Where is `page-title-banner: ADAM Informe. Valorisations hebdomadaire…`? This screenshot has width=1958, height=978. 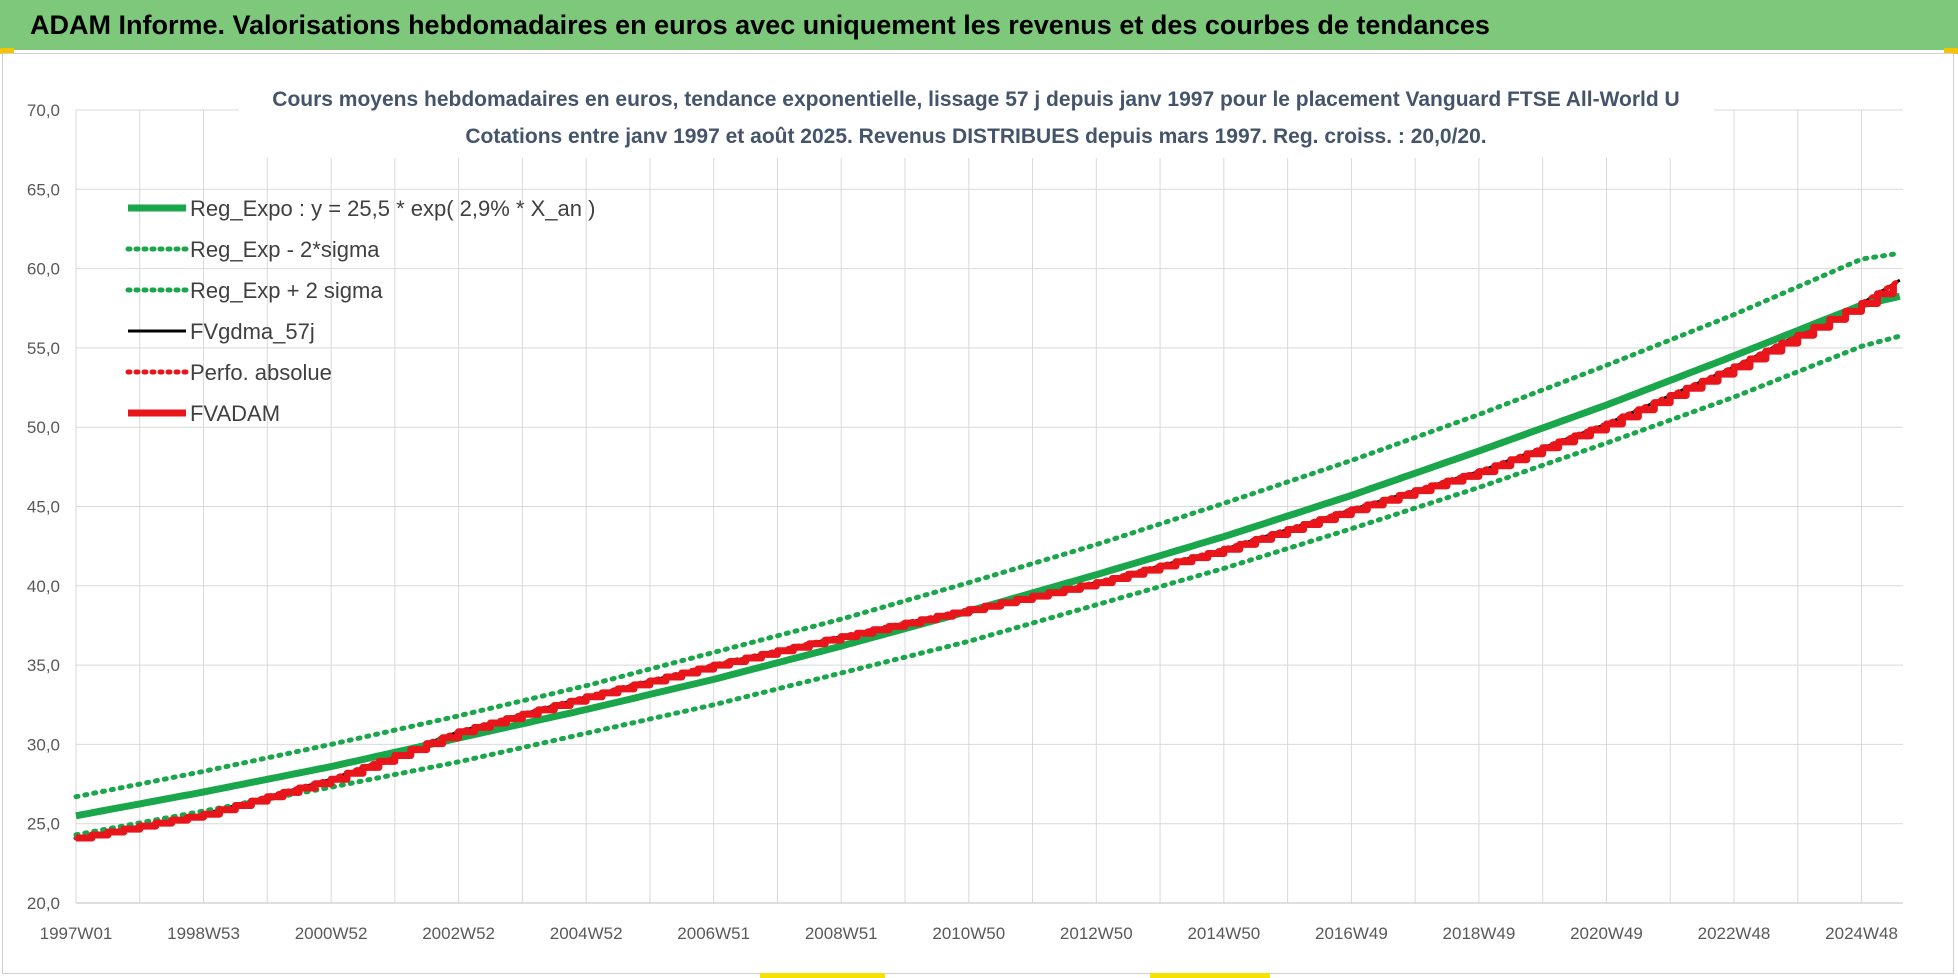 page-title-banner: ADAM Informe. Valorisations hebdomadaire… is located at coordinates (979, 25).